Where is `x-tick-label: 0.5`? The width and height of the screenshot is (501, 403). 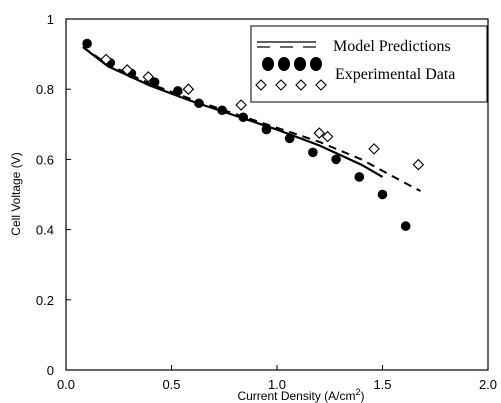
x-tick-label: 0.5 is located at coordinates (171, 384).